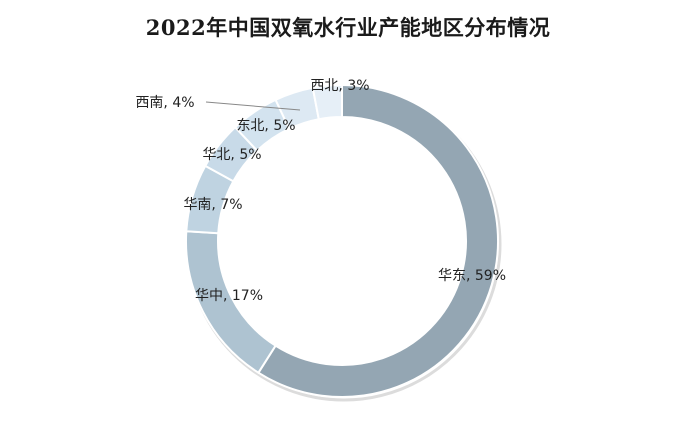 The height and width of the screenshot is (441, 696). What do you see at coordinates (231, 155) in the screenshot?
I see `slice-label: 华北, 5%` at bounding box center [231, 155].